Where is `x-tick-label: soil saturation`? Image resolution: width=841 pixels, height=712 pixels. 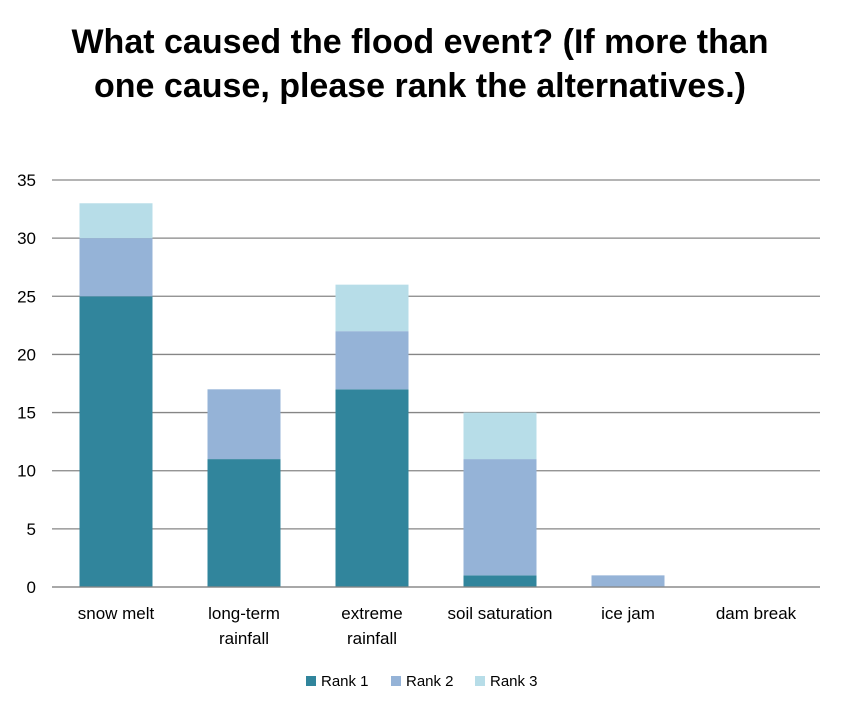
x-tick-label: soil saturation is located at coordinates (500, 613).